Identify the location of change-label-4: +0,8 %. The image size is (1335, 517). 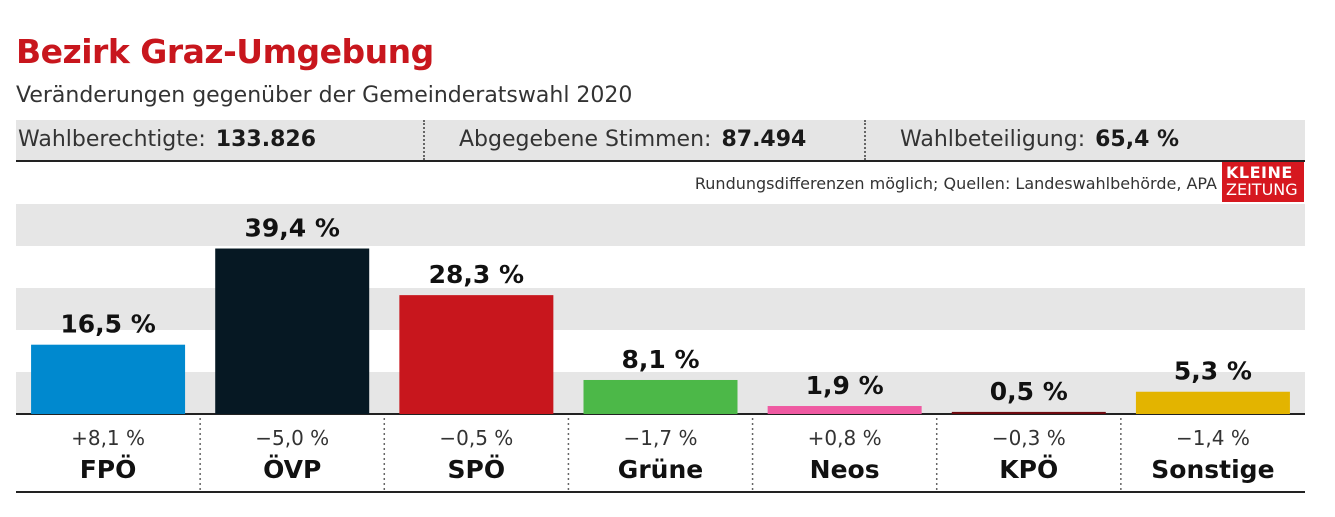
(845, 438).